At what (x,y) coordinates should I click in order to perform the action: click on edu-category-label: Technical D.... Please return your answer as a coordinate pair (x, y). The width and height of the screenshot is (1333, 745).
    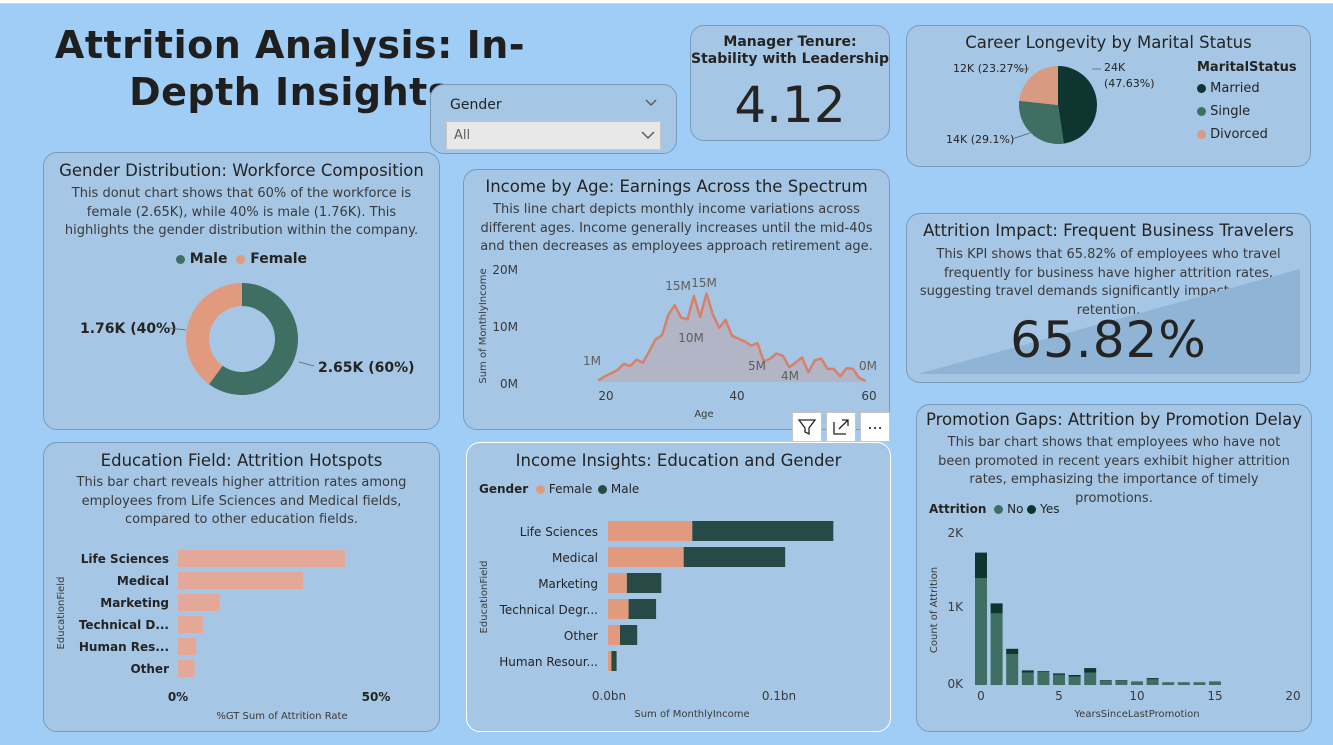
    Looking at the image, I should click on (124, 625).